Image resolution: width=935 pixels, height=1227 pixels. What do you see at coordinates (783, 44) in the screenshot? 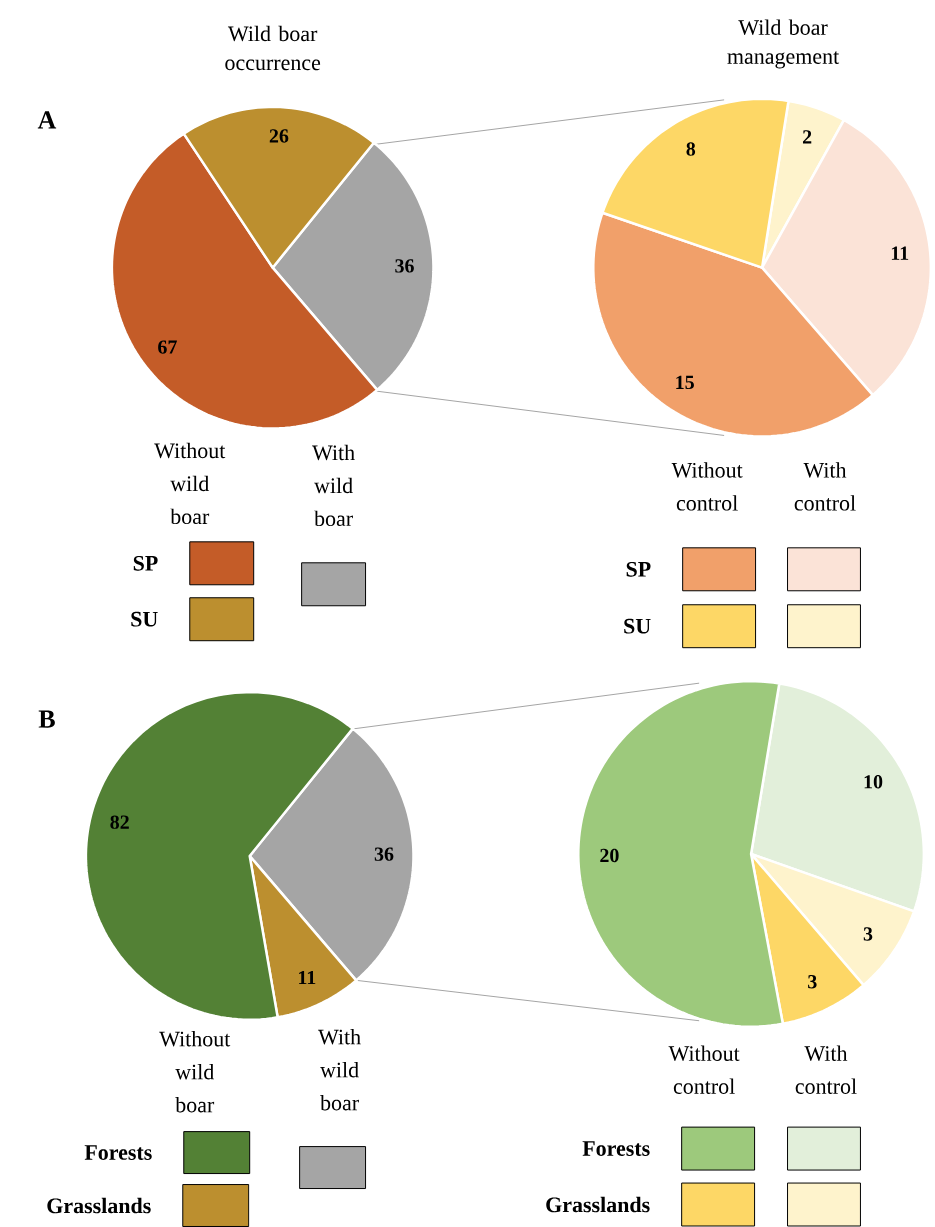
I see `chart-title: Wild boar management` at bounding box center [783, 44].